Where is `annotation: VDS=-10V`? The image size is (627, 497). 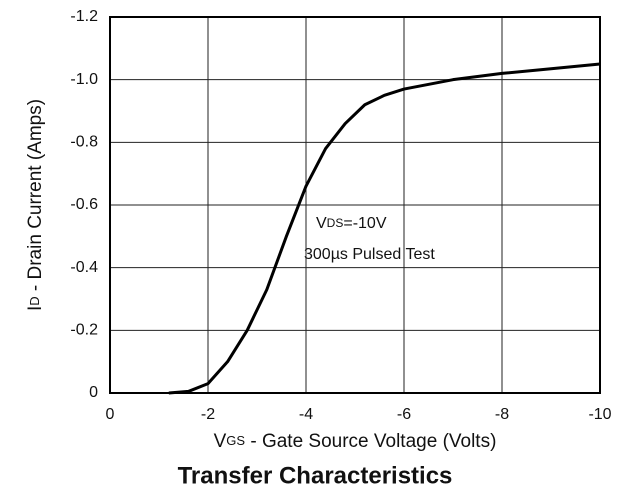 annotation: VDS=-10V is located at coordinates (351, 223).